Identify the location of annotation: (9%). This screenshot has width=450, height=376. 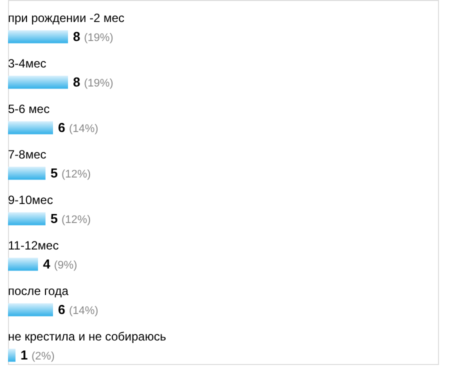
(66, 265).